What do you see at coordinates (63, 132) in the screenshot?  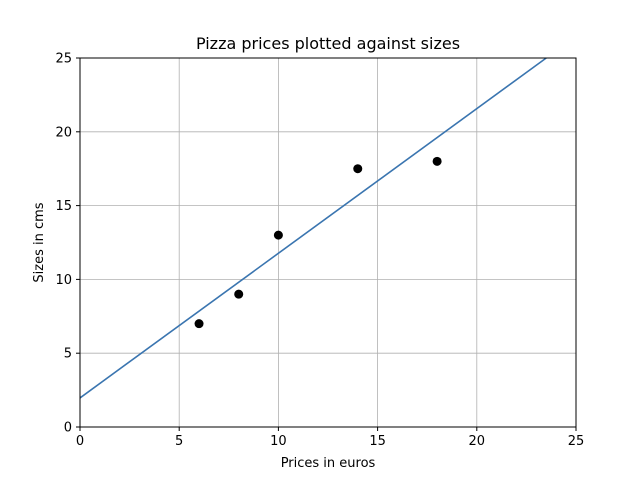 I see `y-tick-label: 20` at bounding box center [63, 132].